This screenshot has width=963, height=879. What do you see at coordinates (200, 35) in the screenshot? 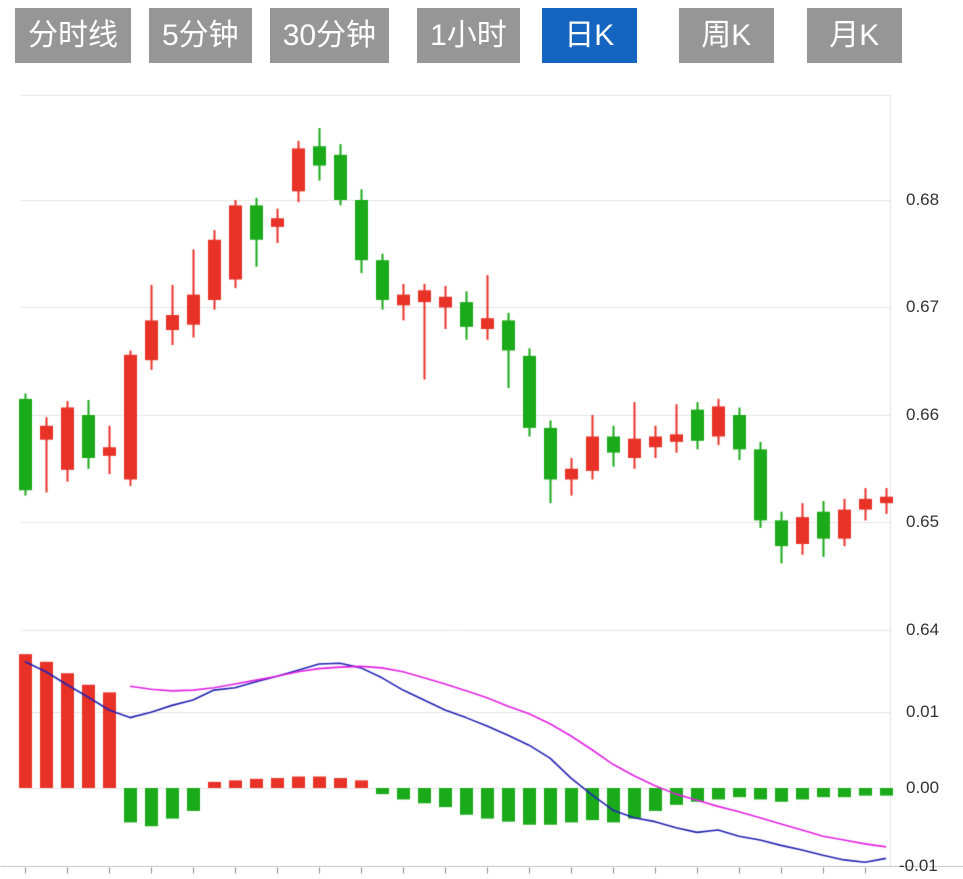
I see `tab-5min: 5分钟` at bounding box center [200, 35].